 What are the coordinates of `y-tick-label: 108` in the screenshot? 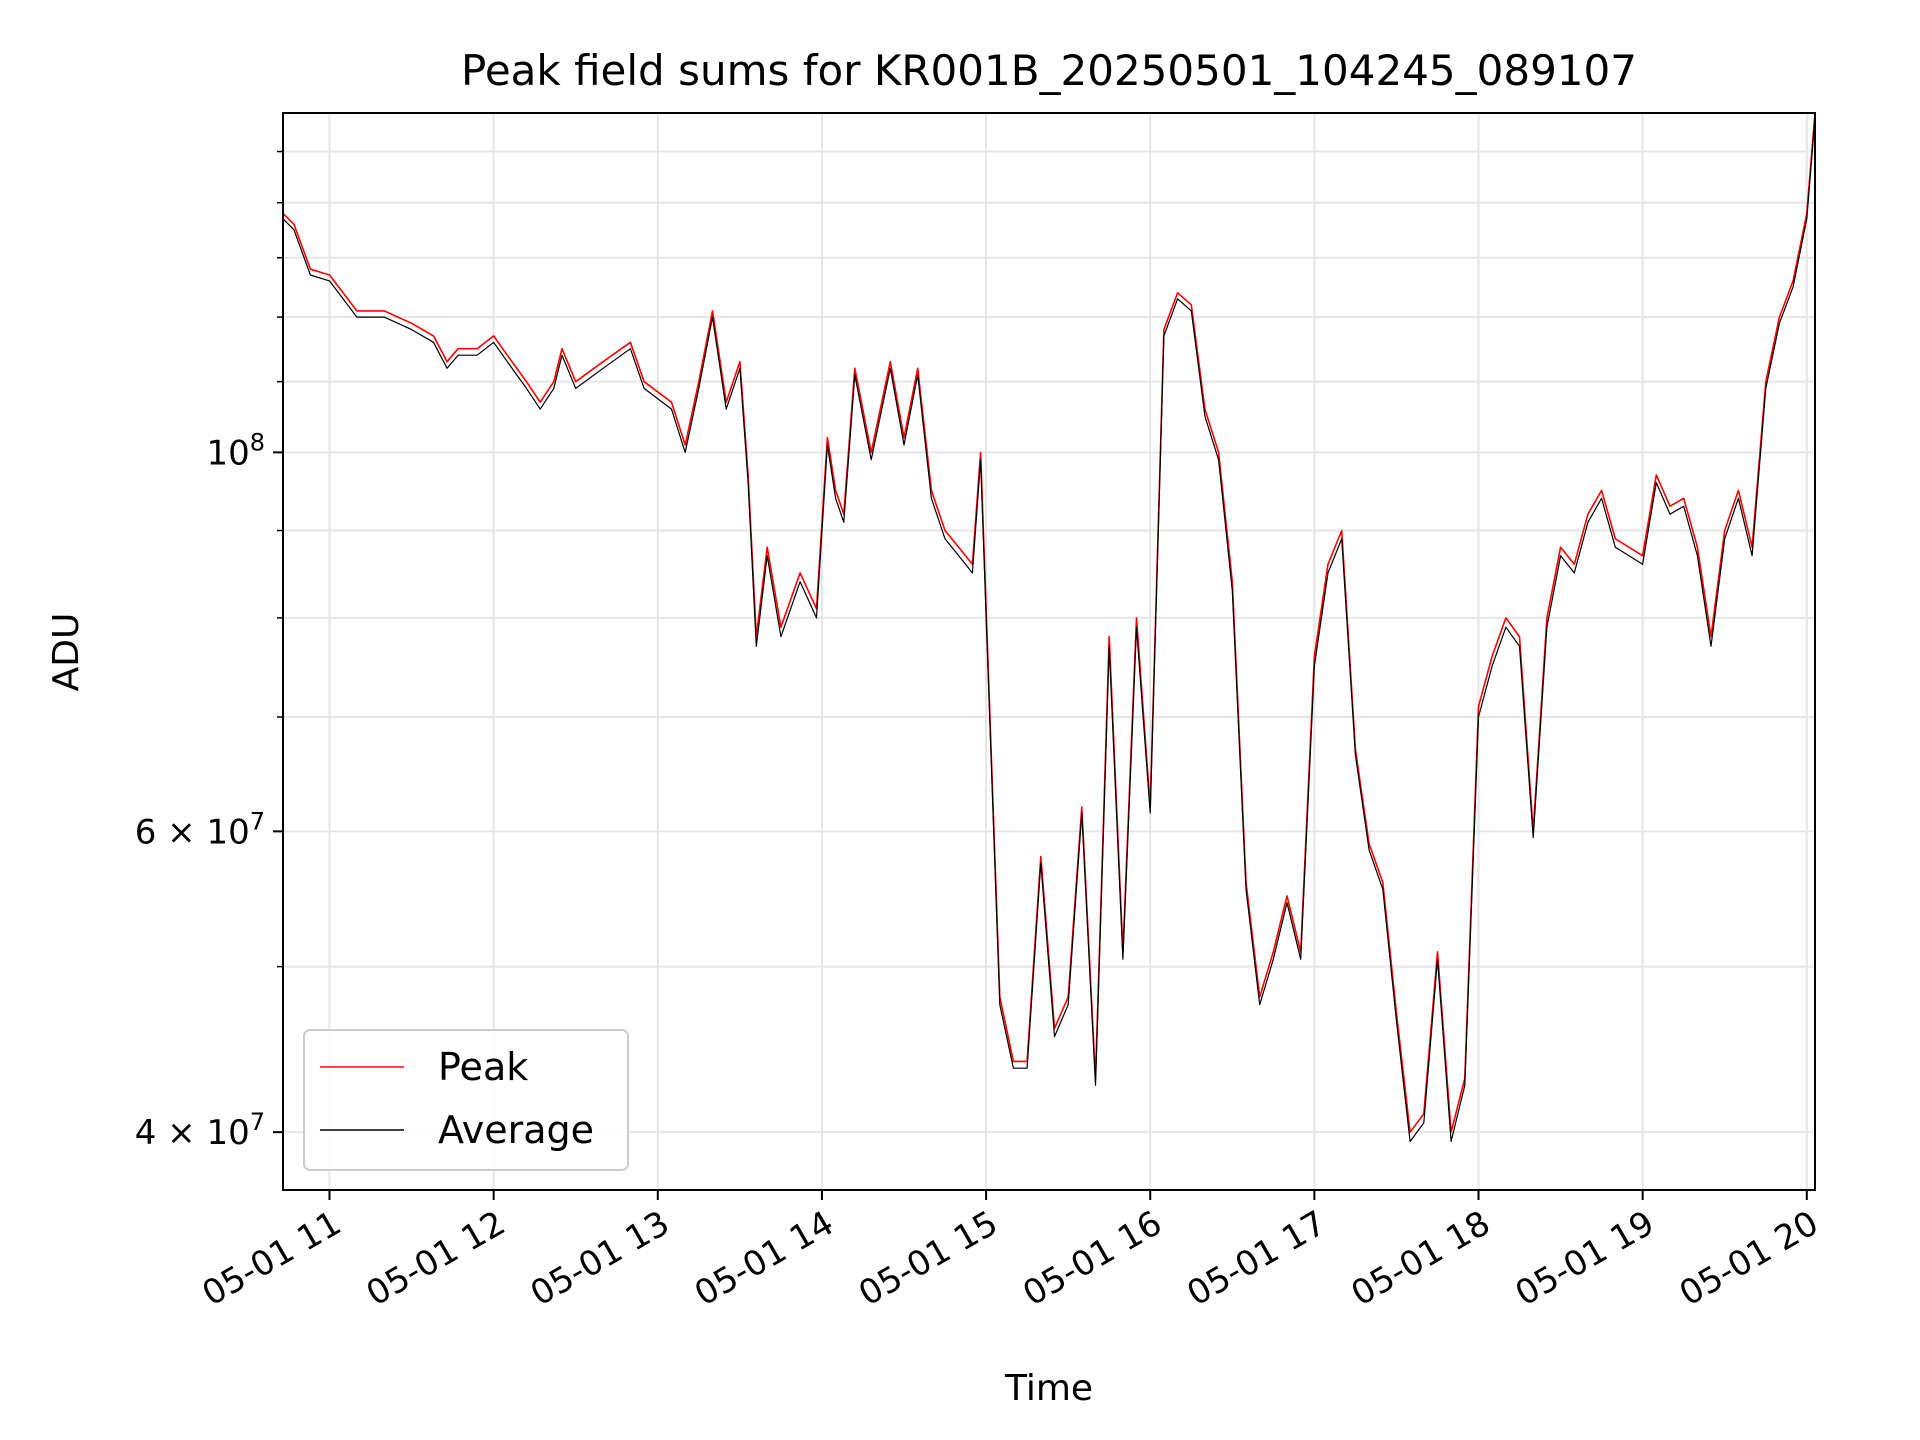 It's located at (235, 450).